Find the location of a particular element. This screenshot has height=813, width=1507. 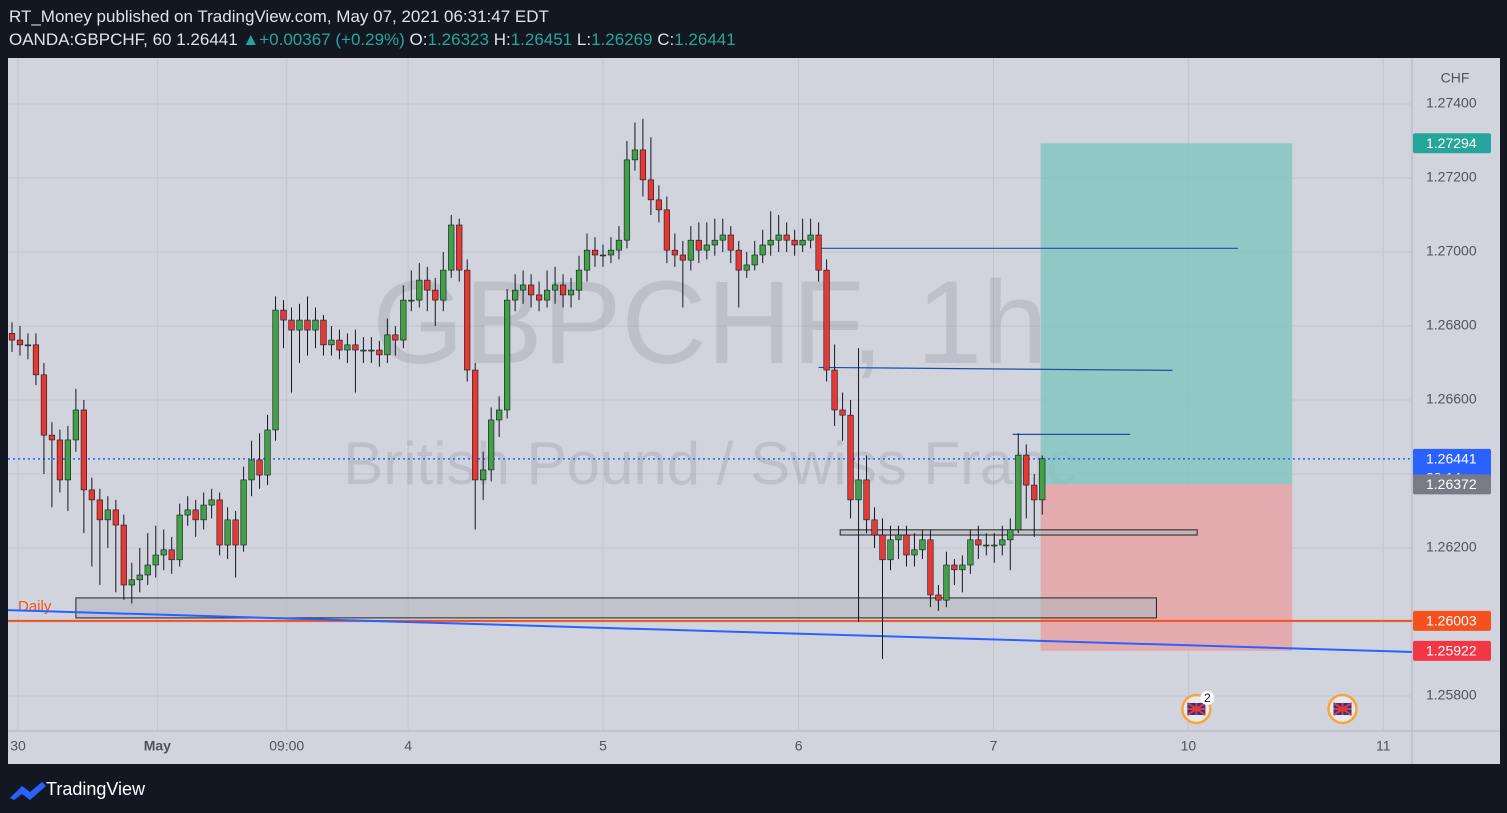

y-tick-label: 1.27400 is located at coordinates (1451, 103).